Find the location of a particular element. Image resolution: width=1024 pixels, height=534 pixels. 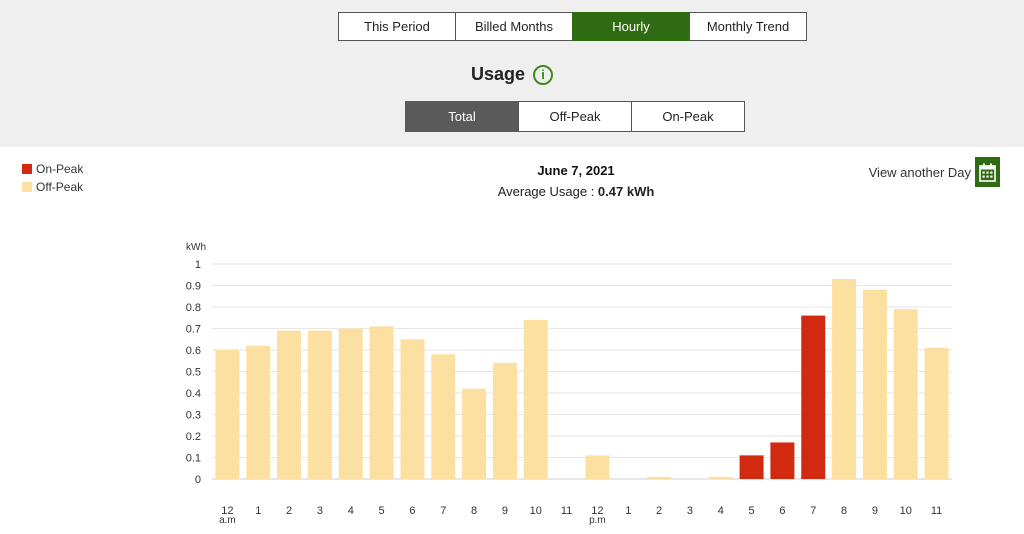

y-tick-label: 0.1 is located at coordinates (193, 459).